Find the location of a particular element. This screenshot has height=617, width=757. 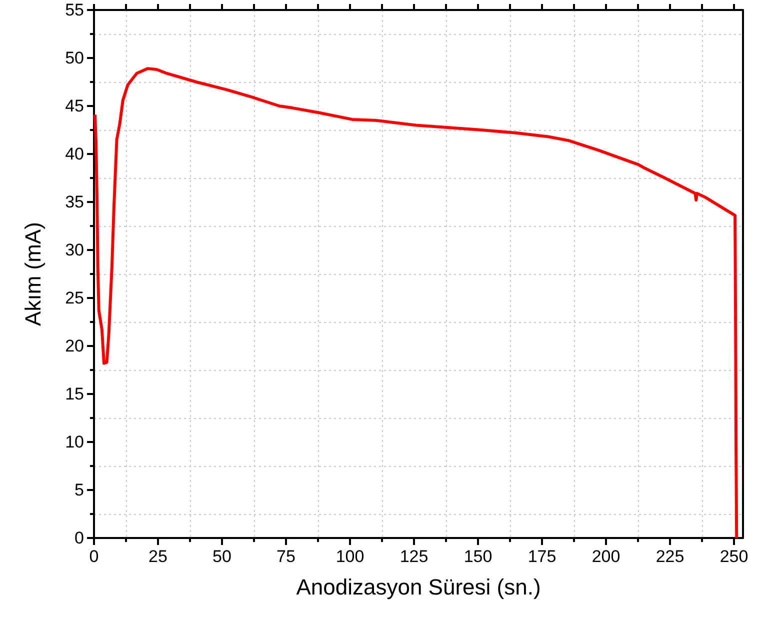

y-tick-label: 25 is located at coordinates (74, 298).